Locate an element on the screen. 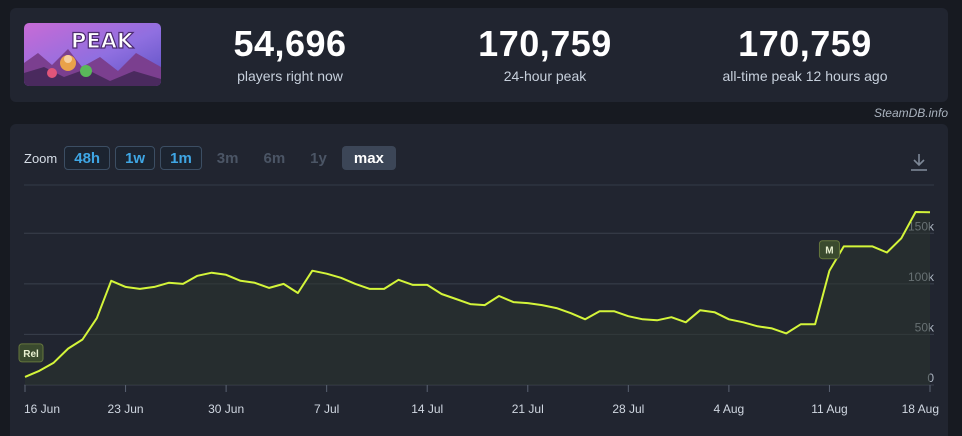 This screenshot has height=436, width=962. all-time-peak-value: 170,759 is located at coordinates (805, 43).